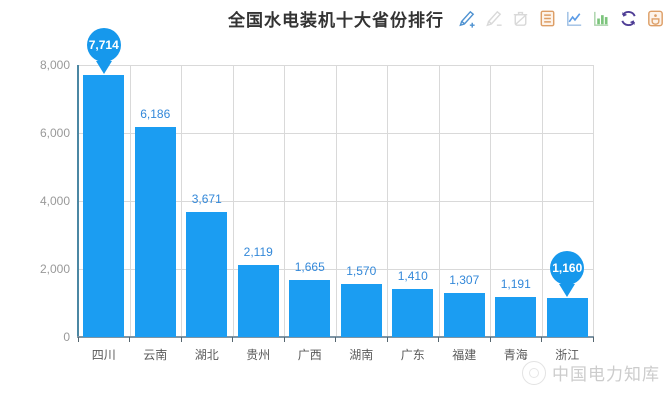  What do you see at coordinates (54, 133) in the screenshot?
I see `y-axis-tick-label: 6,000` at bounding box center [54, 133].